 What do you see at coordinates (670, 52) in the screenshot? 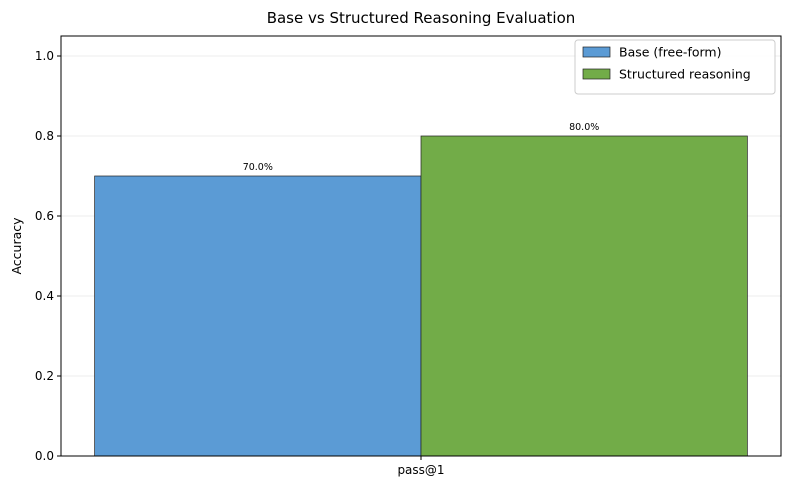
I see `legend-label: Base (free-form)` at bounding box center [670, 52].